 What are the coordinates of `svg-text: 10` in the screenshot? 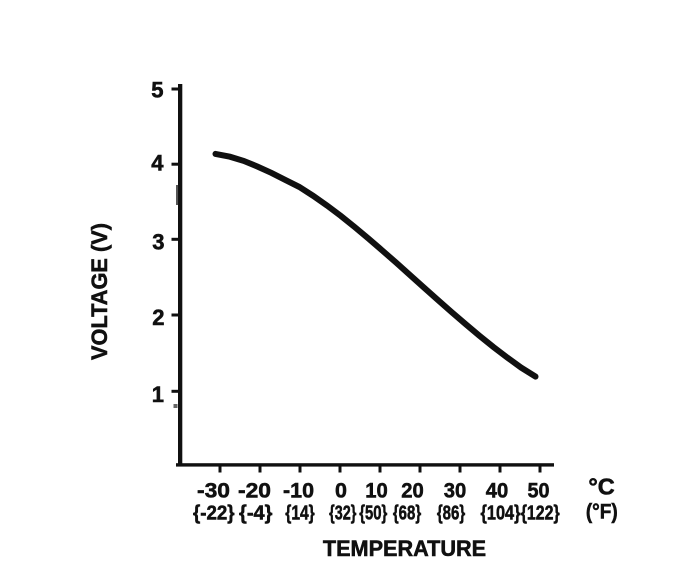 It's located at (376, 491).